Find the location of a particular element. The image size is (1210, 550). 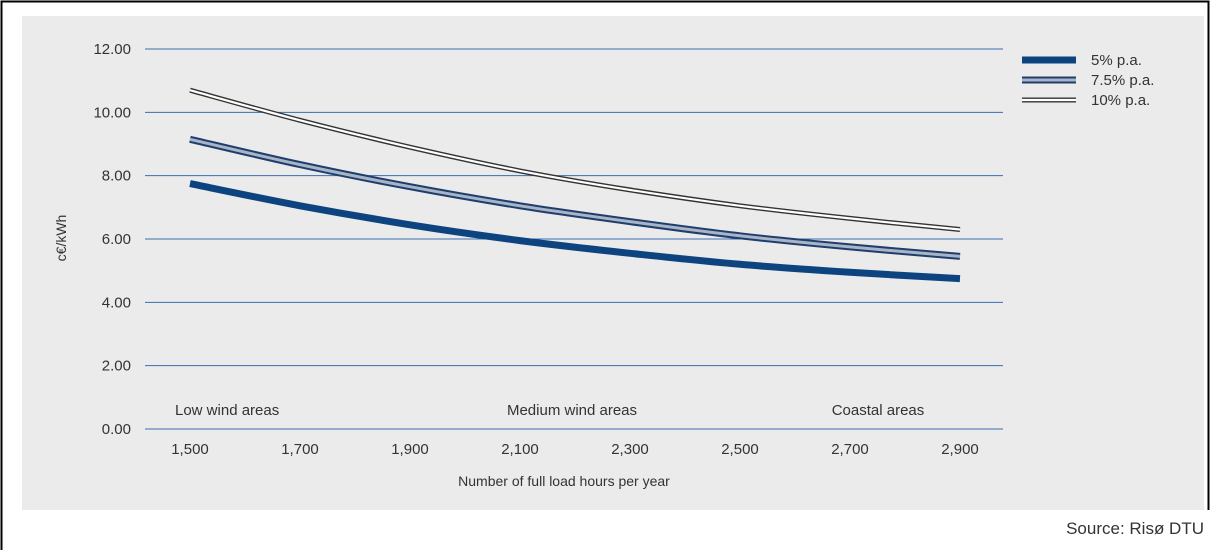

legend-item: 7.5% p.a. is located at coordinates (1088, 80).